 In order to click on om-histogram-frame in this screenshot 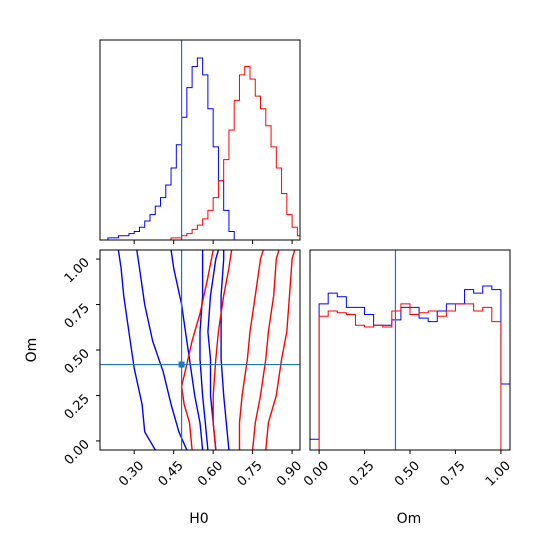, I will do `click(410, 350)`.